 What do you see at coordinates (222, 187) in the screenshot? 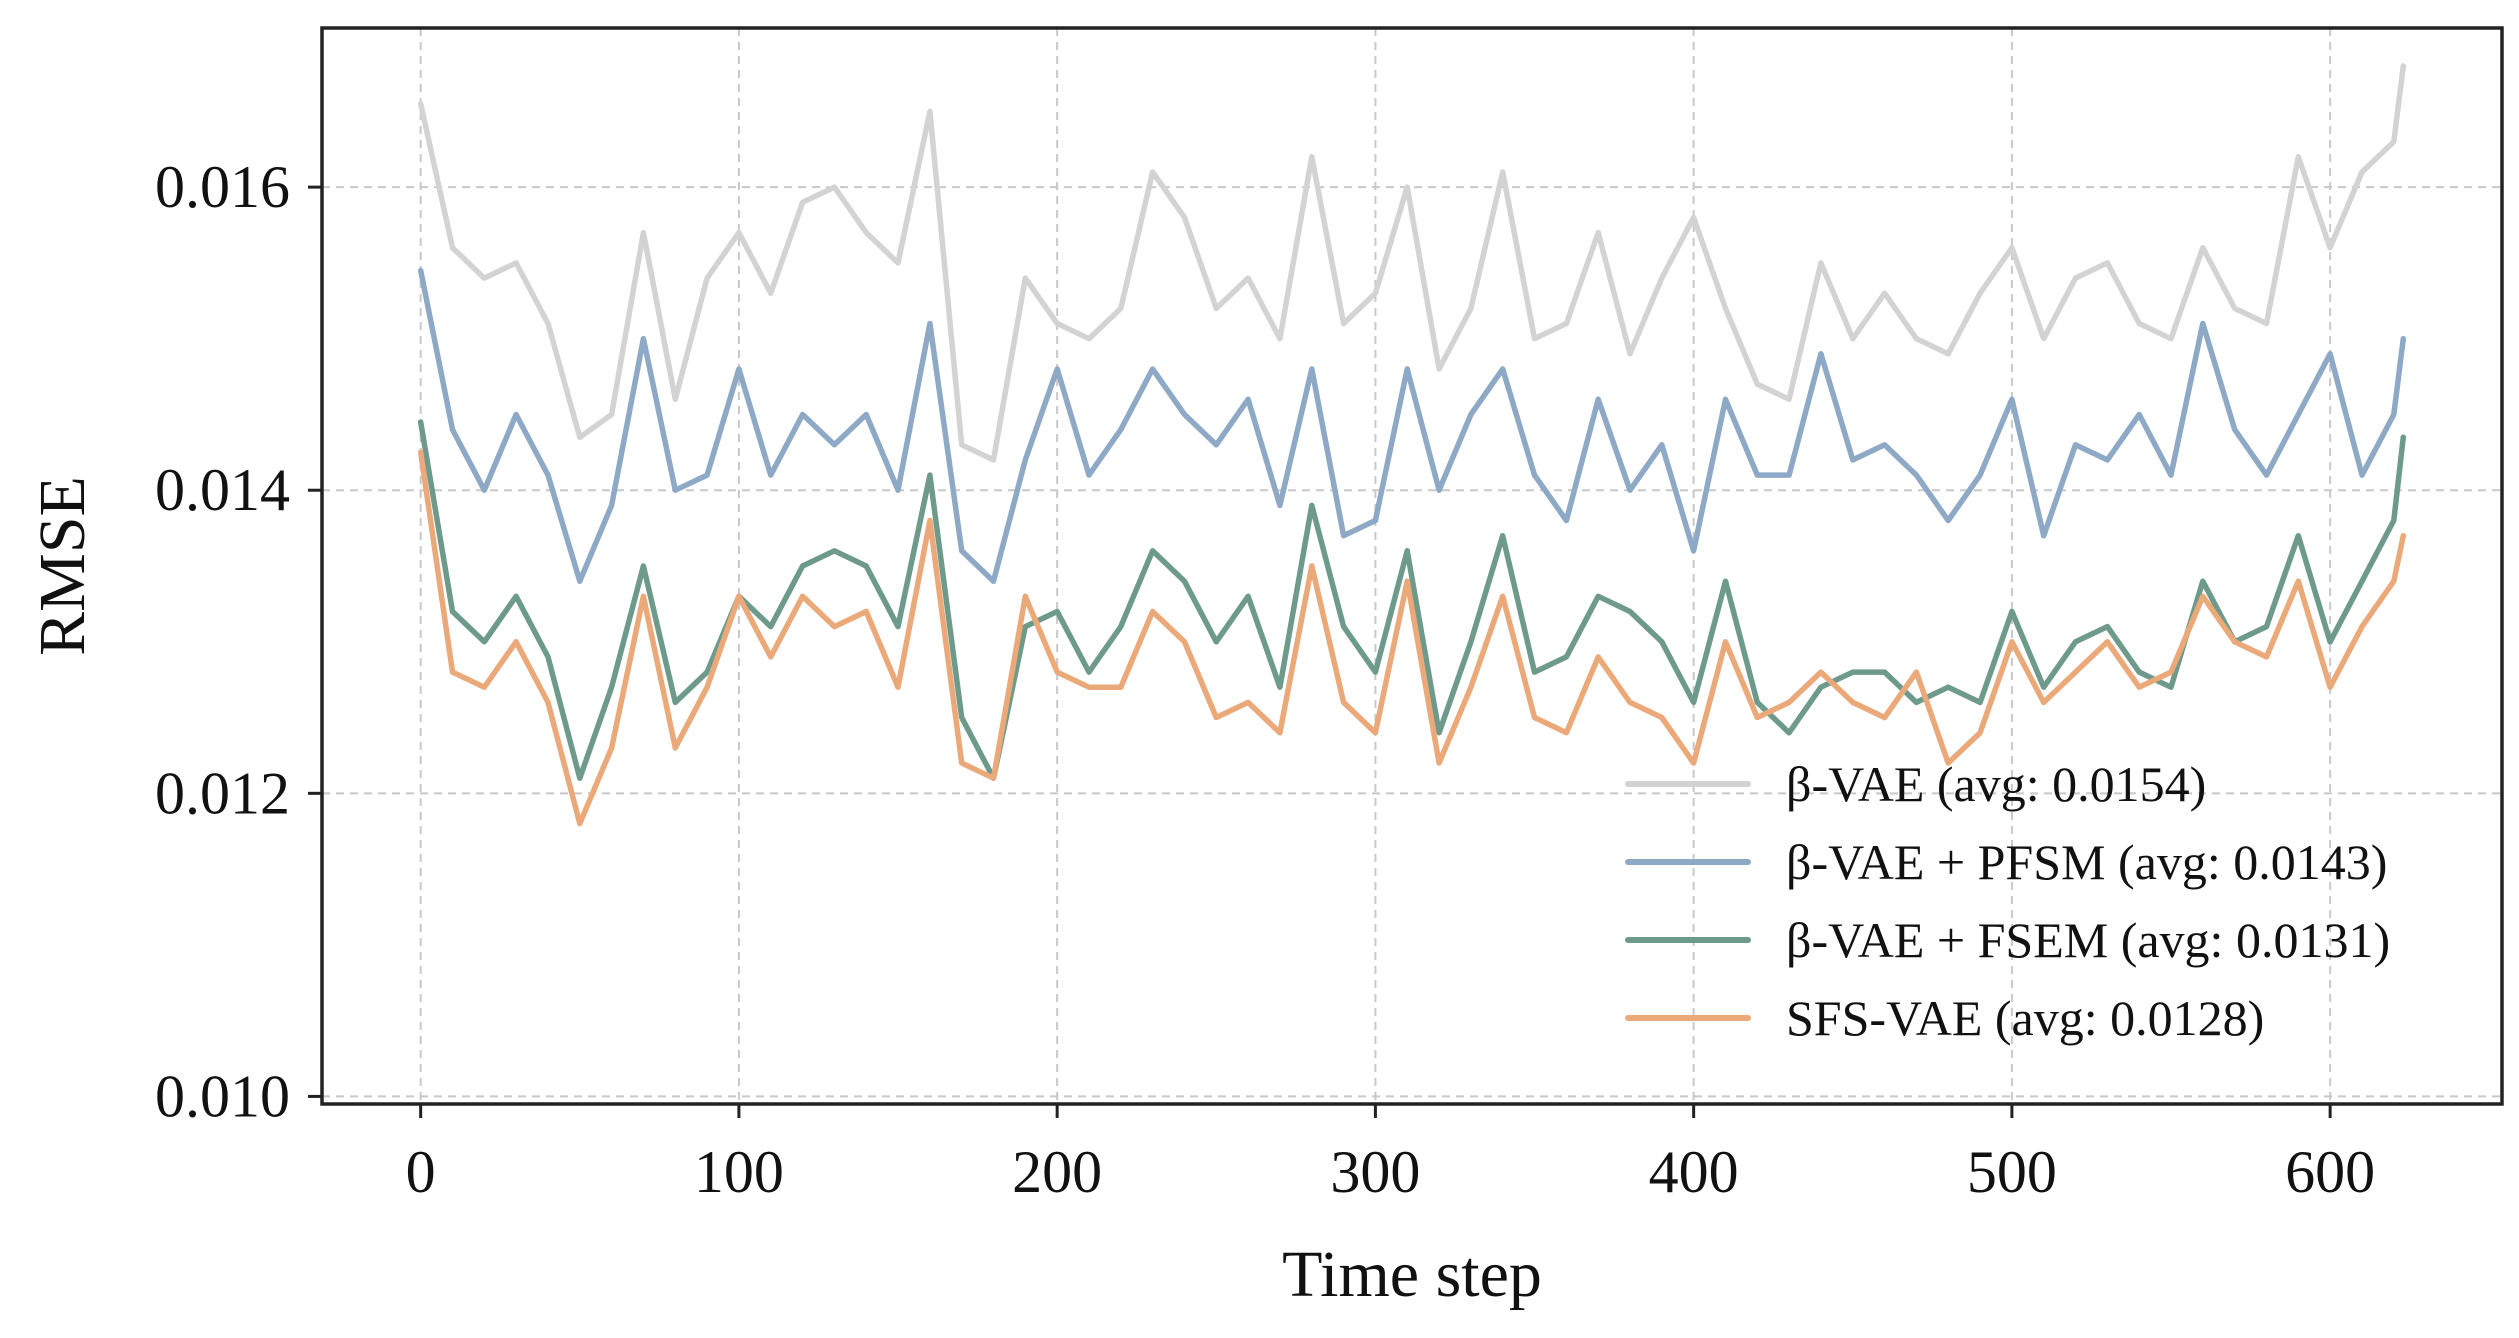
I see `y-tick-label: 0.016` at bounding box center [222, 187].